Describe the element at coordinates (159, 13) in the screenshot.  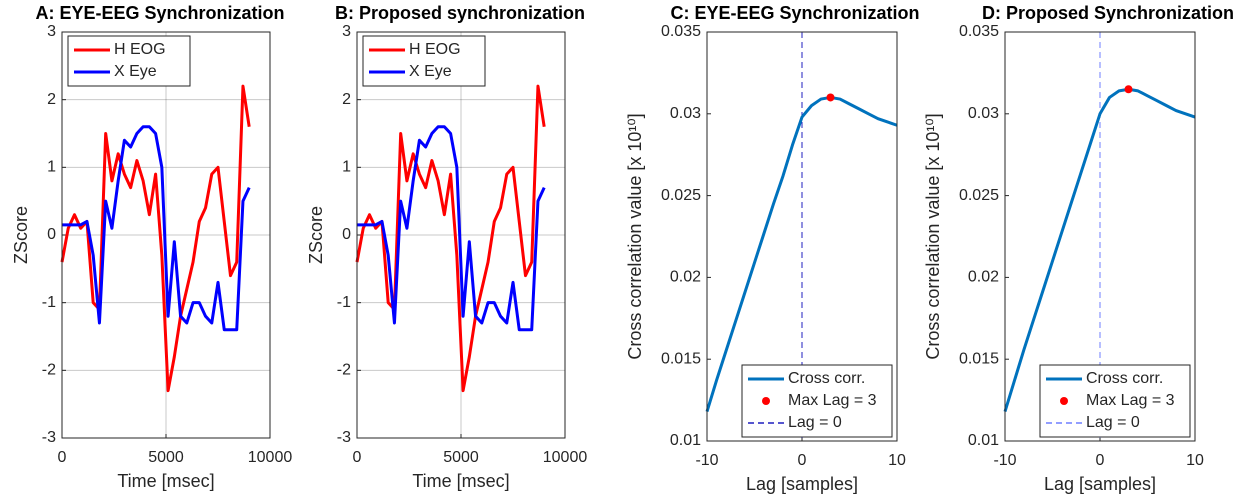
I see `chart-title: A: EYE-EEG Synchronization` at that location.